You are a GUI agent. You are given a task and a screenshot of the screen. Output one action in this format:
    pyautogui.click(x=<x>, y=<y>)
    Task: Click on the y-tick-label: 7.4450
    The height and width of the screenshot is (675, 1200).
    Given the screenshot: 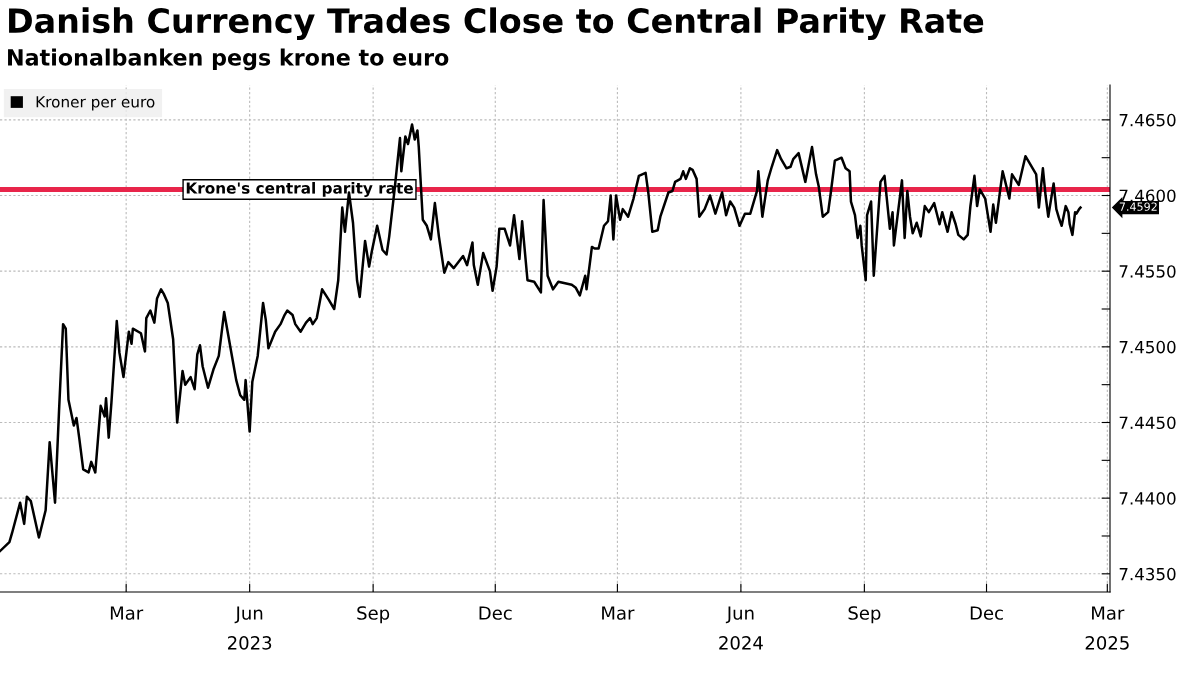 What is the action you would take?
    pyautogui.click(x=1147, y=423)
    